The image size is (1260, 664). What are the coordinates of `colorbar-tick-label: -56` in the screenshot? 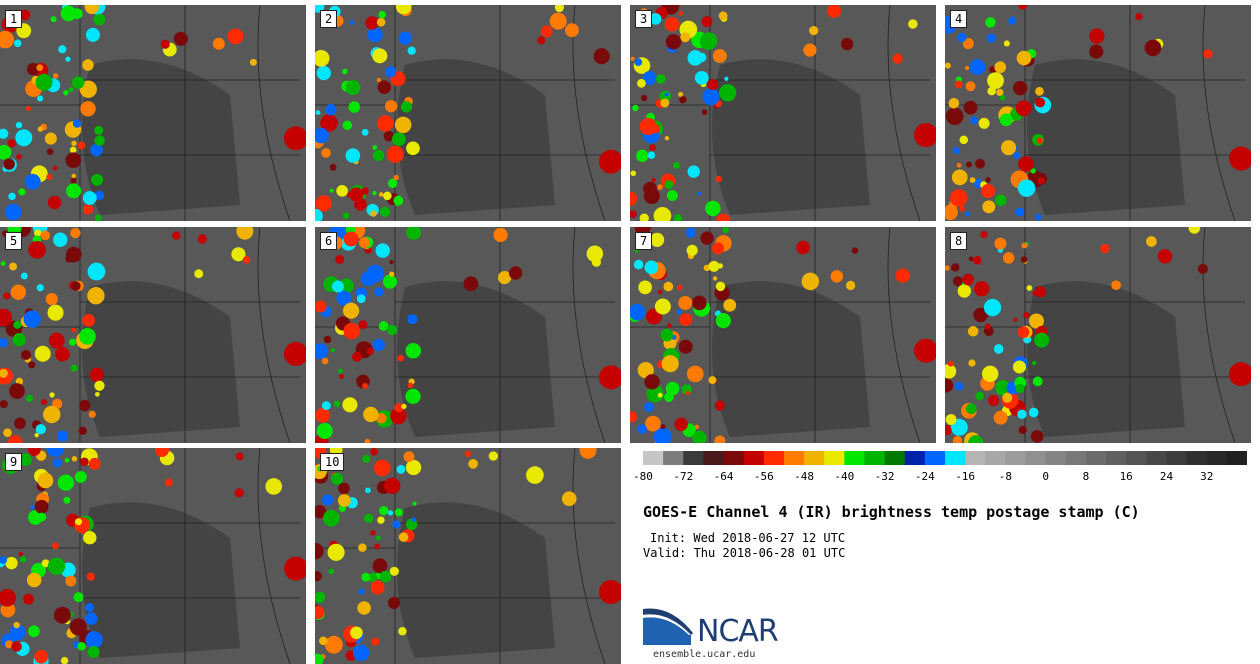 It's located at (763, 476).